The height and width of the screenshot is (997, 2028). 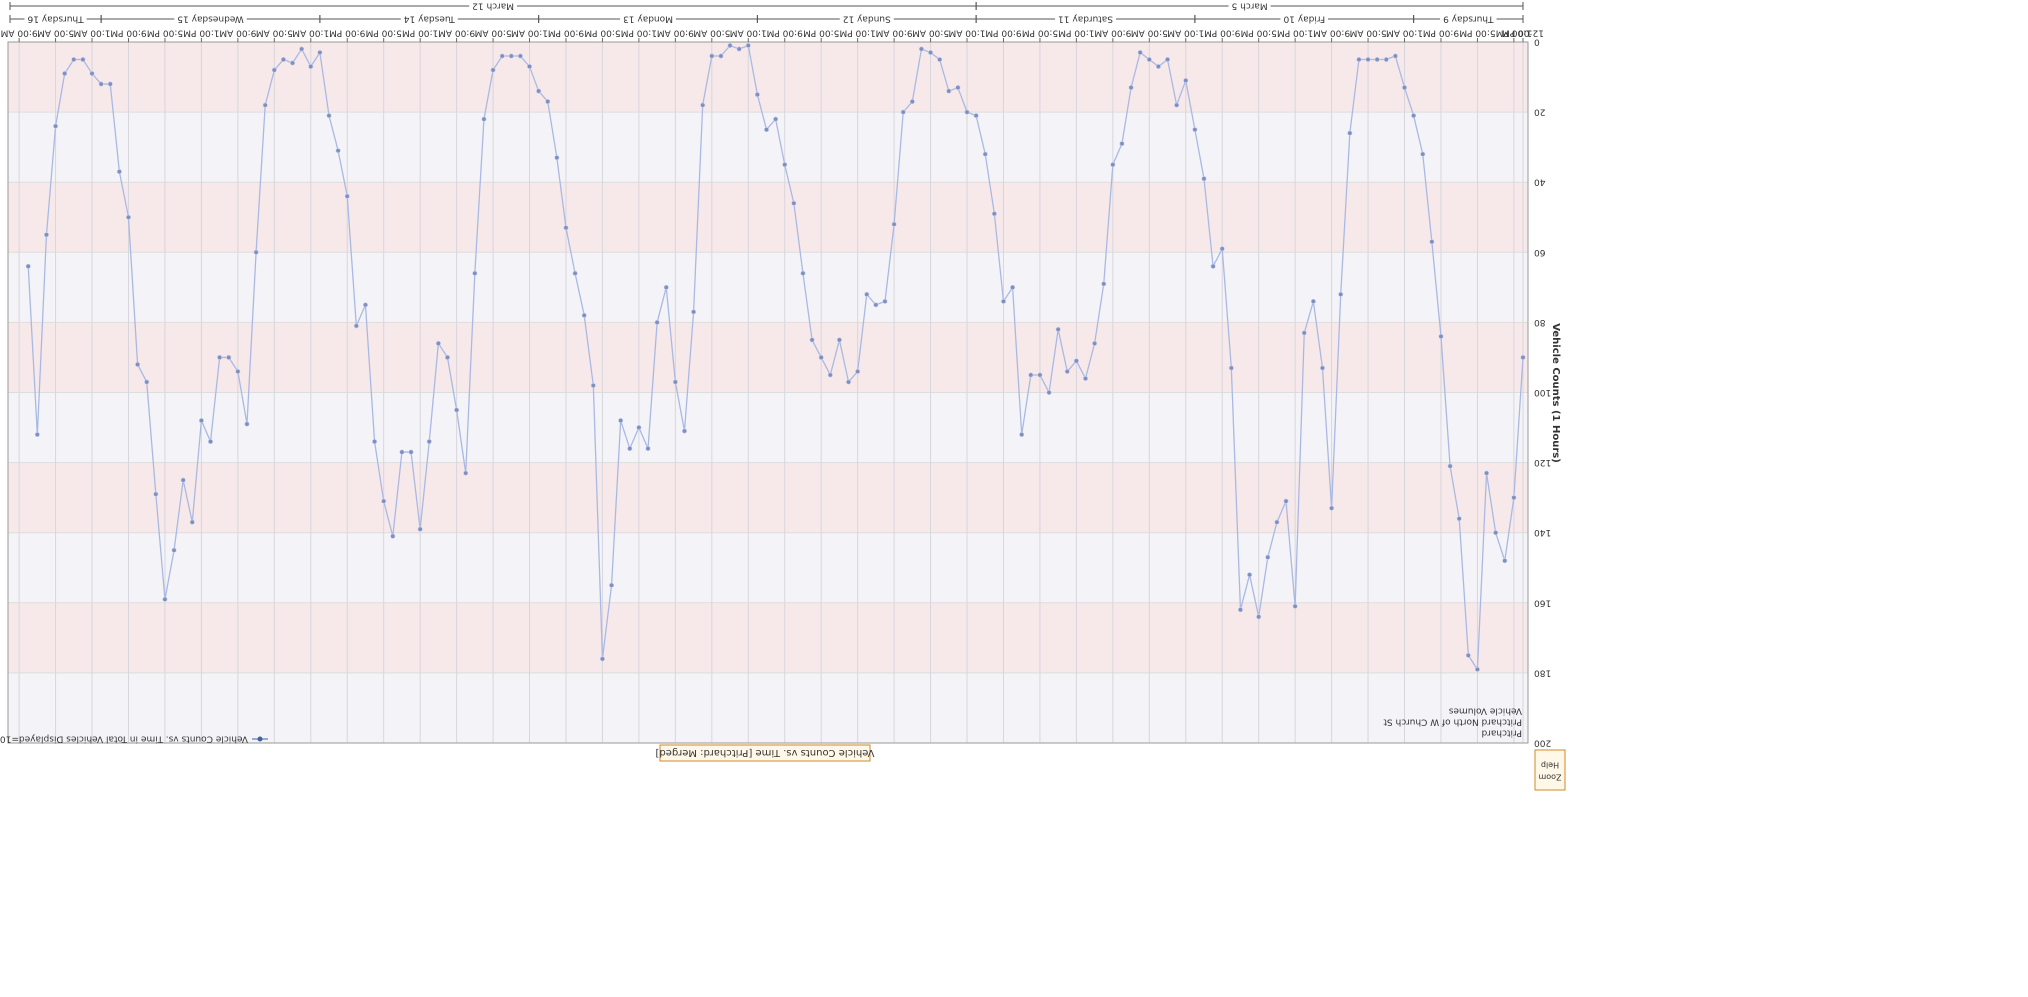 I want to click on y-tick-label: 40, so click(x=1540, y=182).